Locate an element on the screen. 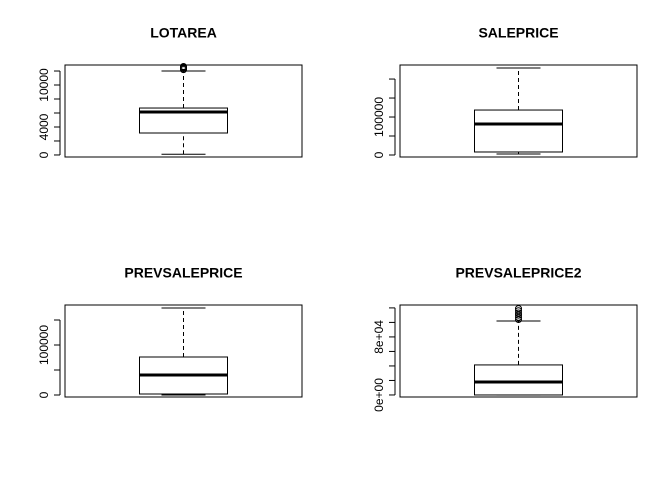 This screenshot has height=480, width=672. y-tick-label: 4000 is located at coordinates (44, 126).